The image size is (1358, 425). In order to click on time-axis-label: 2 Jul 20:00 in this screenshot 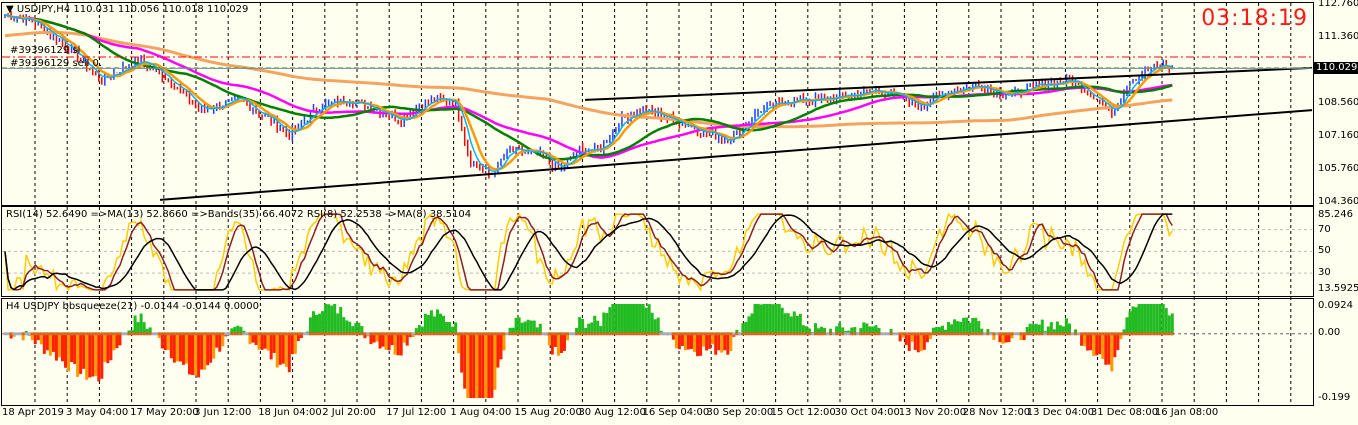, I will do `click(349, 412)`.